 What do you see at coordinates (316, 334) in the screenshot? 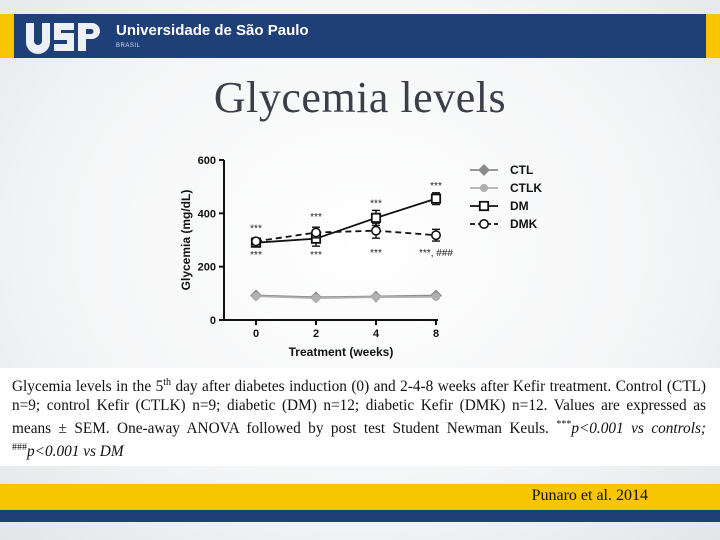
I see `x-tick-label-1: 2` at bounding box center [316, 334].